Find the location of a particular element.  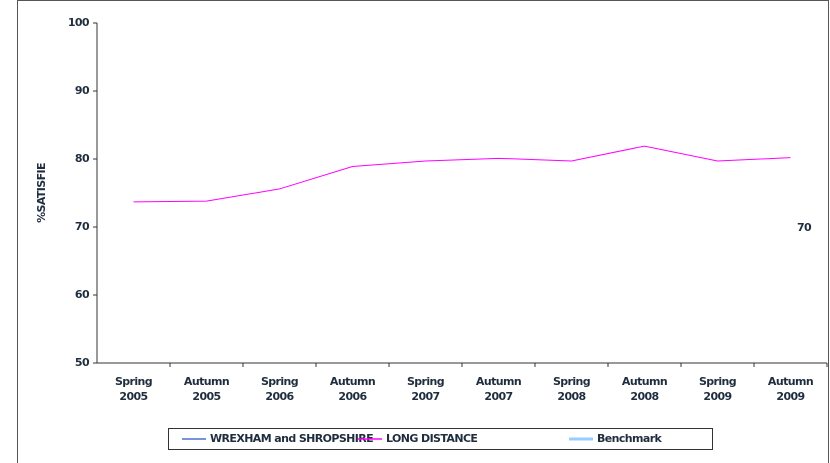

annotation: 70 is located at coordinates (804, 227).